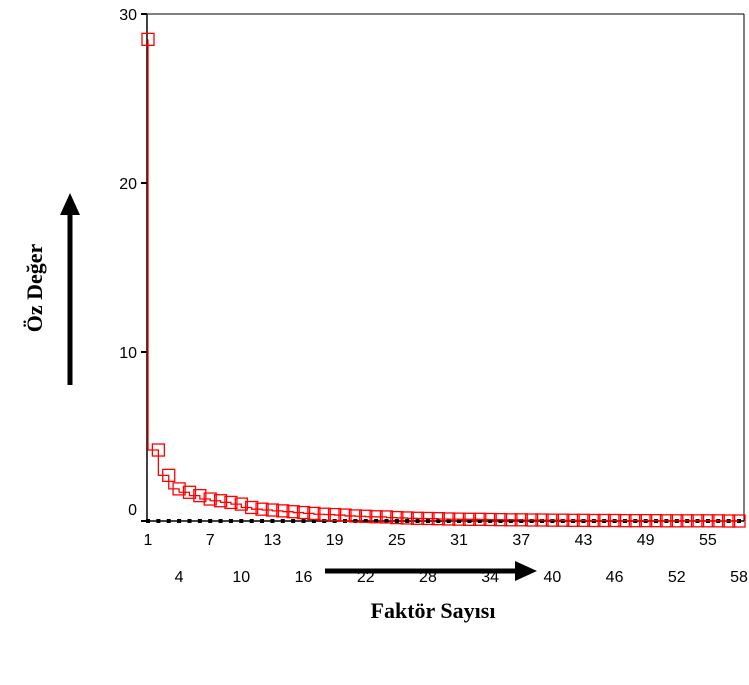 The height and width of the screenshot is (685, 749). I want to click on x-tick-label: 7, so click(210, 540).